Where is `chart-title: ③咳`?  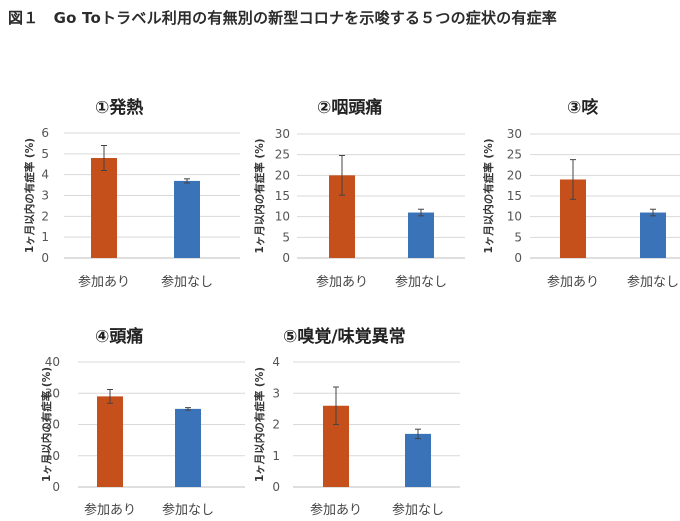 chart-title: ③咳 is located at coordinates (582, 107).